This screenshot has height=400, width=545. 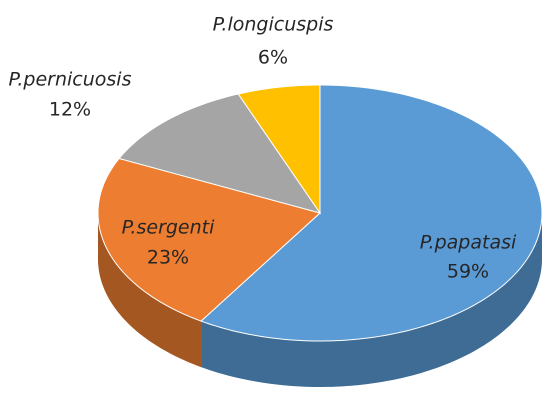 I want to click on slice-side-shade, so click(x=150, y=290).